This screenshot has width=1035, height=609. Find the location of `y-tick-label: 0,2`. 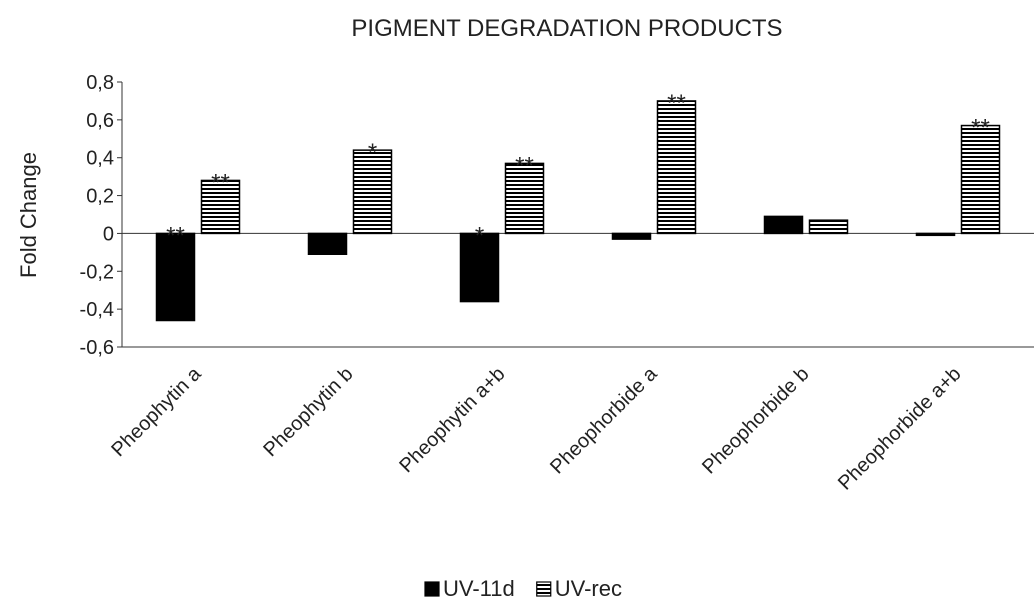

y-tick-label: 0,2 is located at coordinates (100, 197).